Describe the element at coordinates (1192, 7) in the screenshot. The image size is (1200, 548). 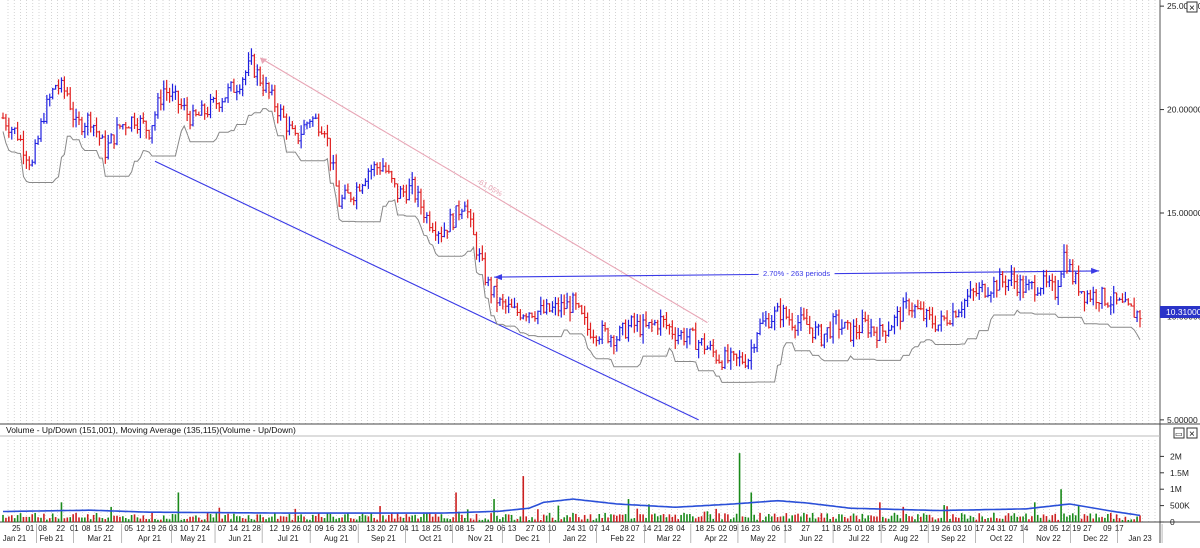
I see `price-close-button: ×` at that location.